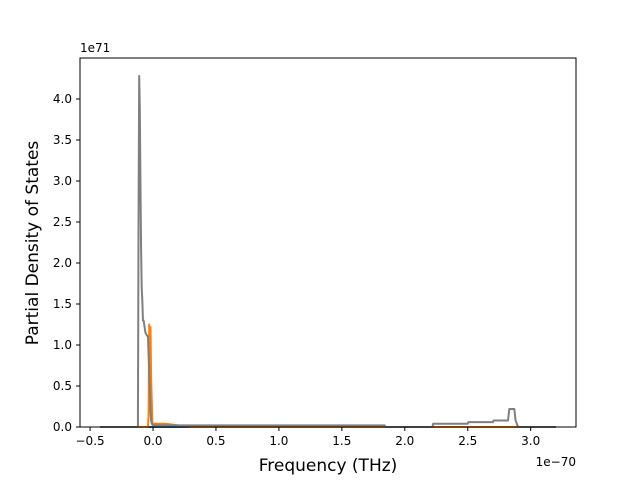 This screenshot has height=484, width=640. What do you see at coordinates (328, 466) in the screenshot?
I see `x-axis-label: Frequency (THz)` at bounding box center [328, 466].